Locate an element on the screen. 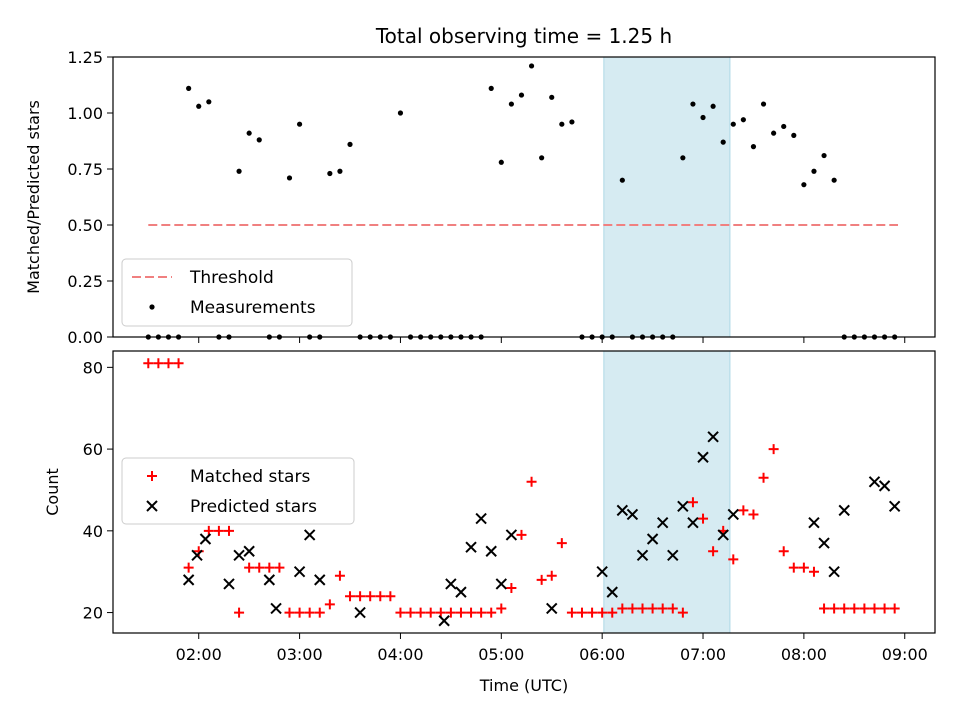 The width and height of the screenshot is (960, 720). legend-measurements-swatch is located at coordinates (152, 307).